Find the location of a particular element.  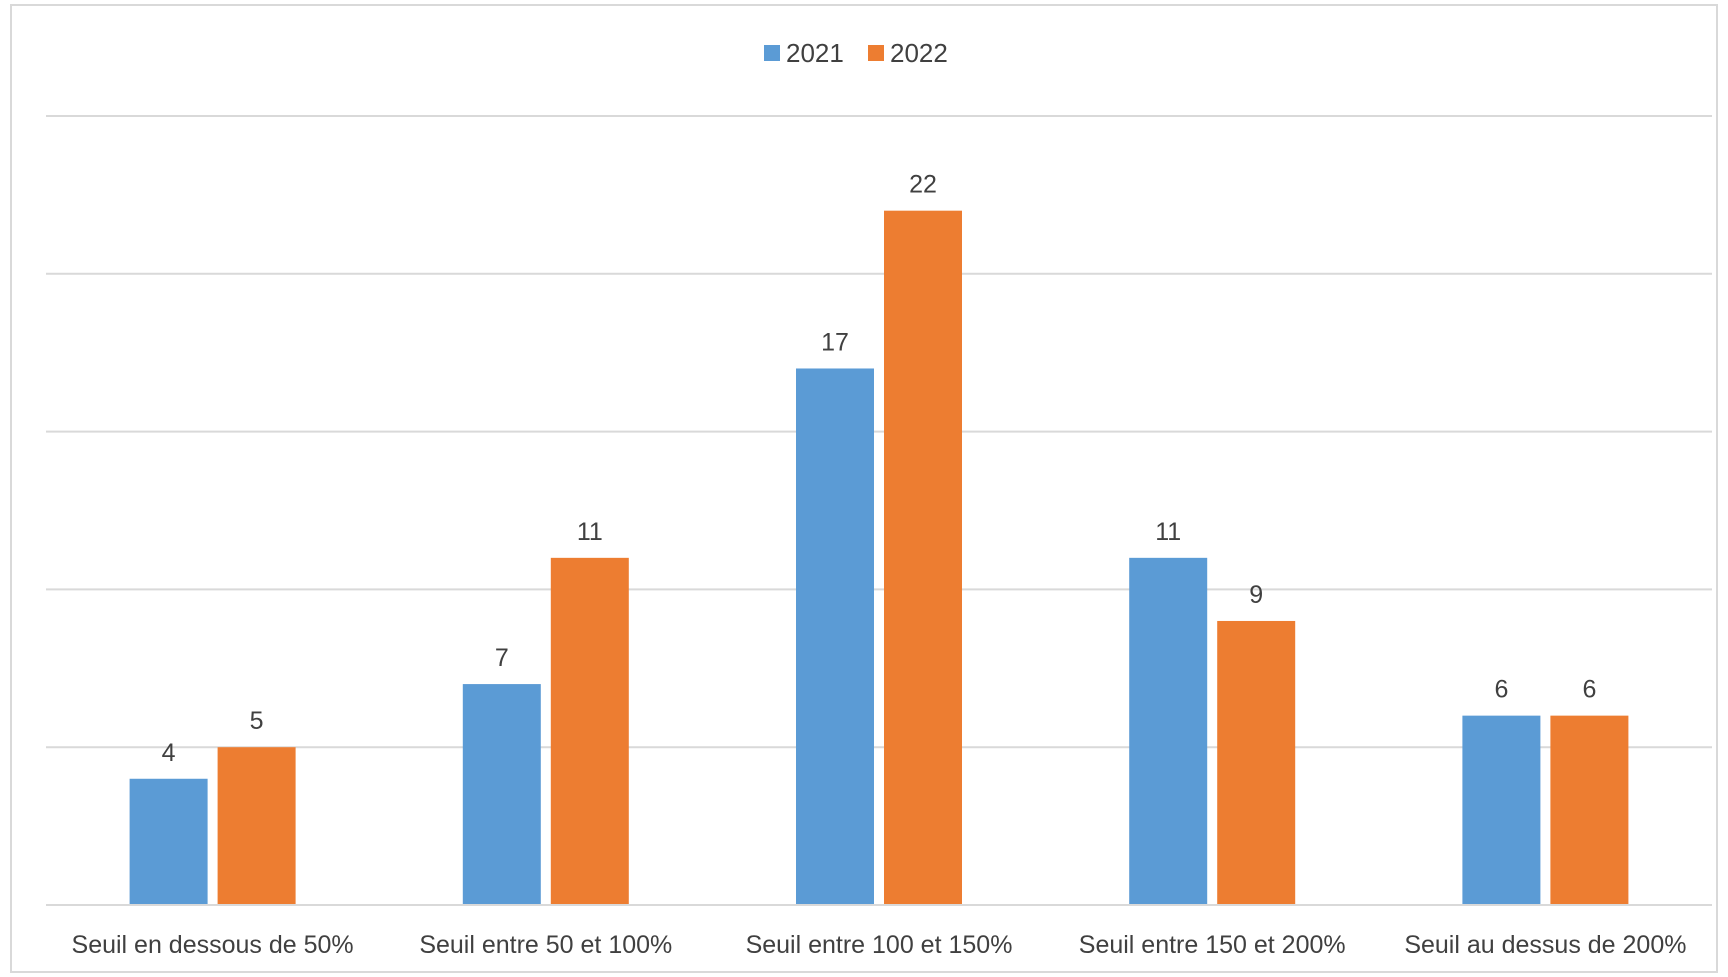

legend-swatch-2021 is located at coordinates (772, 53).